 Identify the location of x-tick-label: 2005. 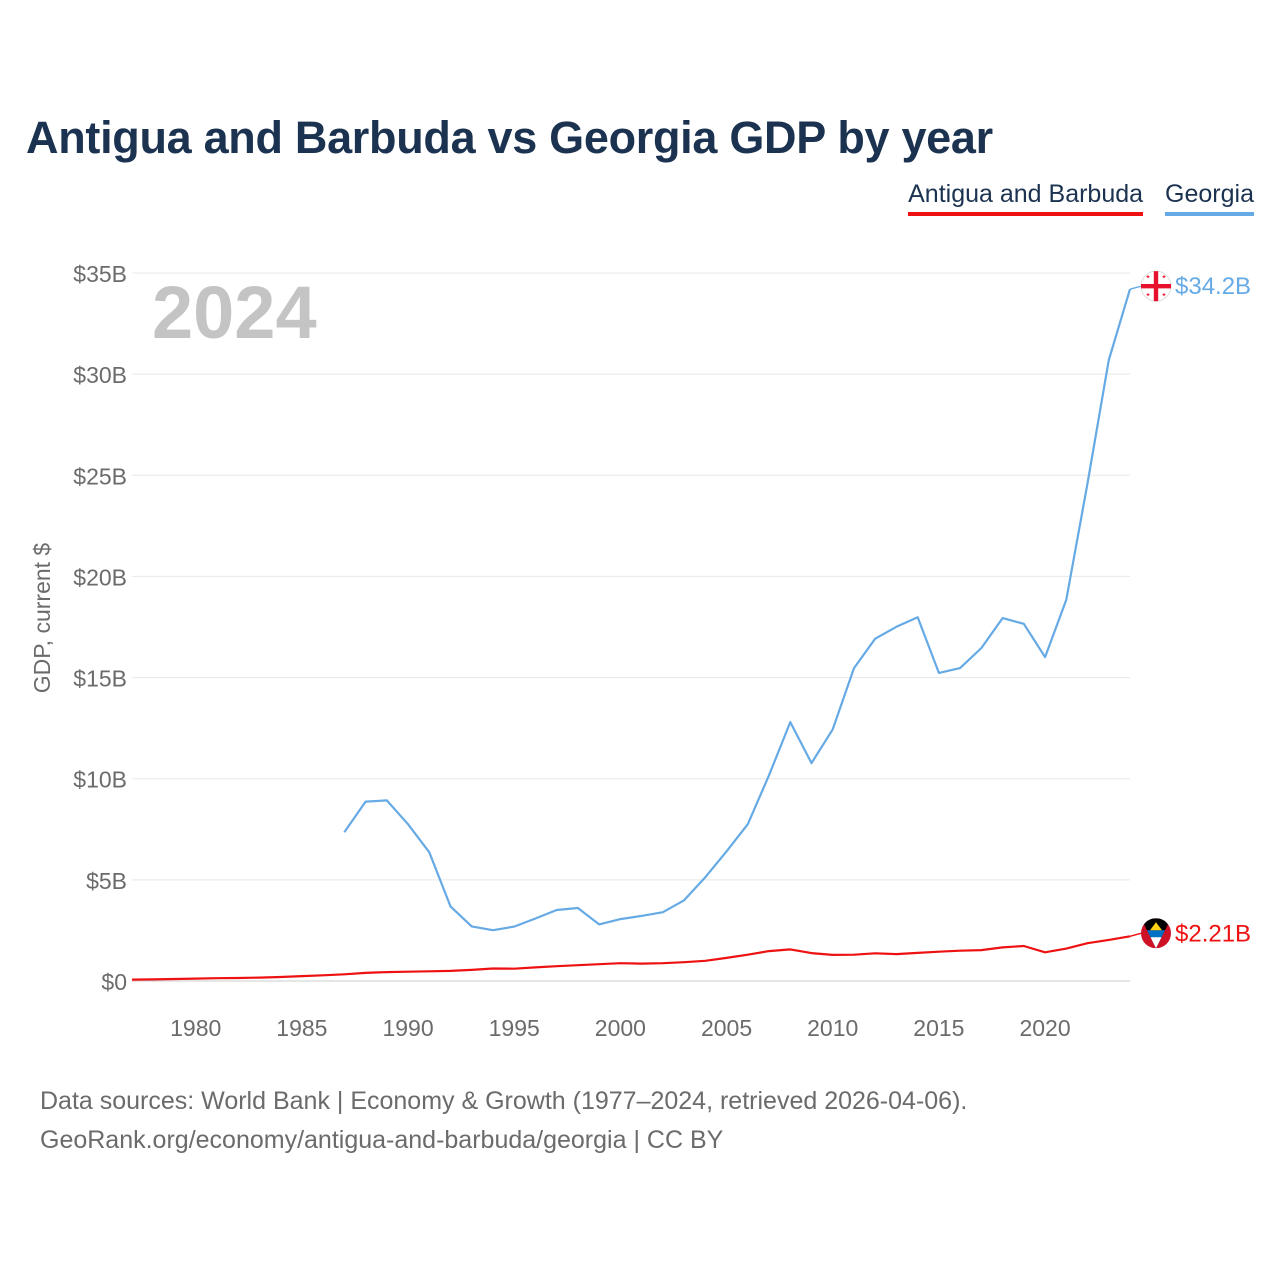
(726, 1028).